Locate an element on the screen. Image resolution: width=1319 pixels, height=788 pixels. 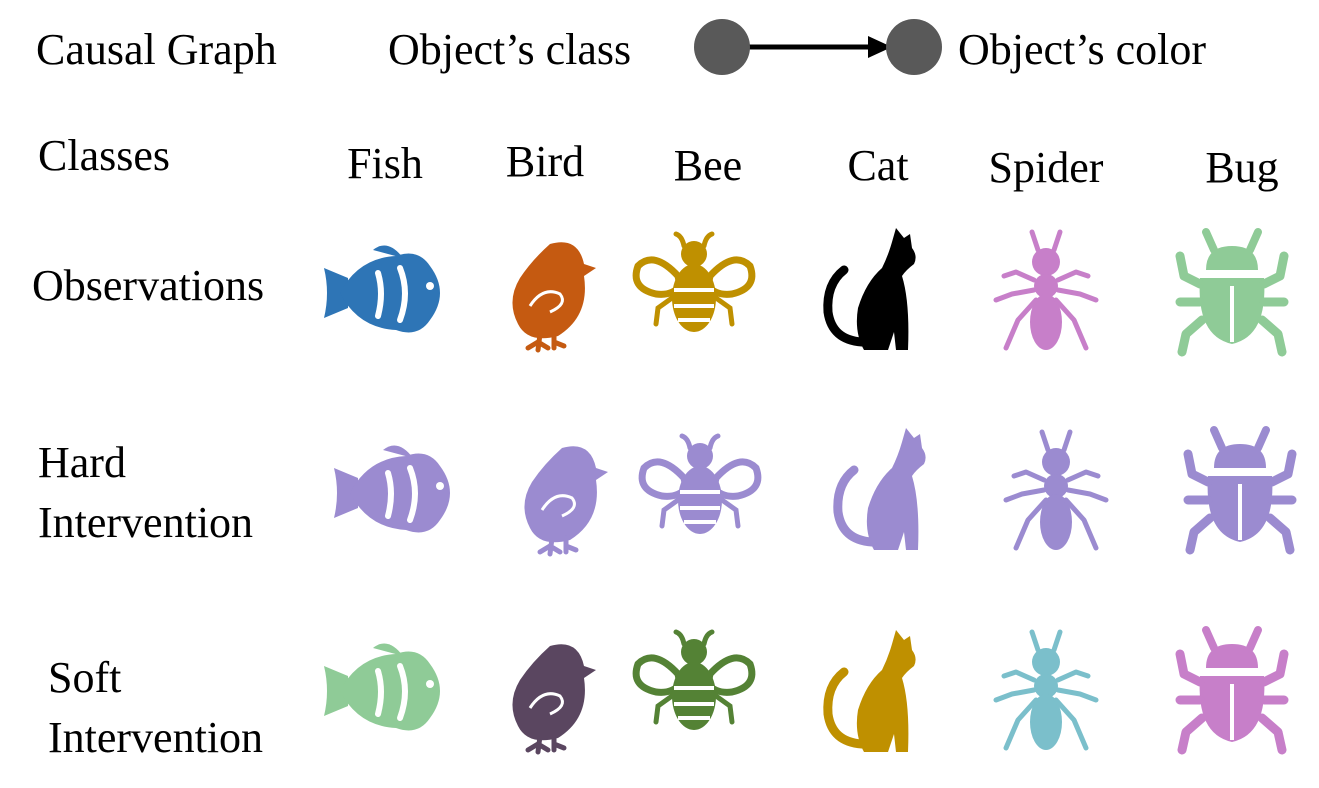
arrow-head is located at coordinates (880, 47).